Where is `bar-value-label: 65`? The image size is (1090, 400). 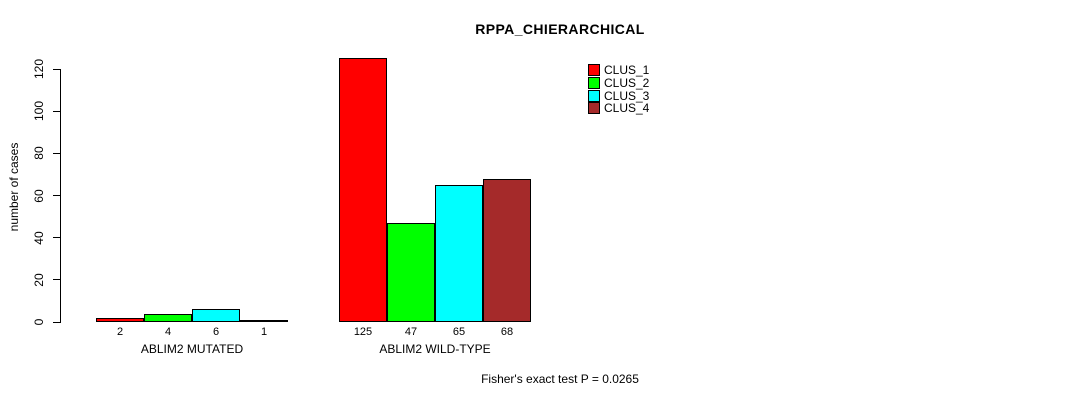
bar-value-label: 65 is located at coordinates (459, 332).